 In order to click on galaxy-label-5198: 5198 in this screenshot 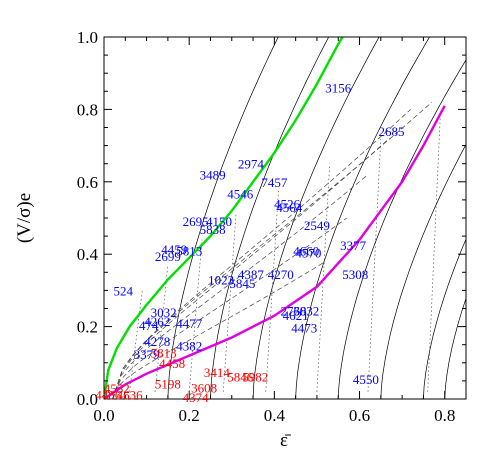, I will do `click(168, 383)`.